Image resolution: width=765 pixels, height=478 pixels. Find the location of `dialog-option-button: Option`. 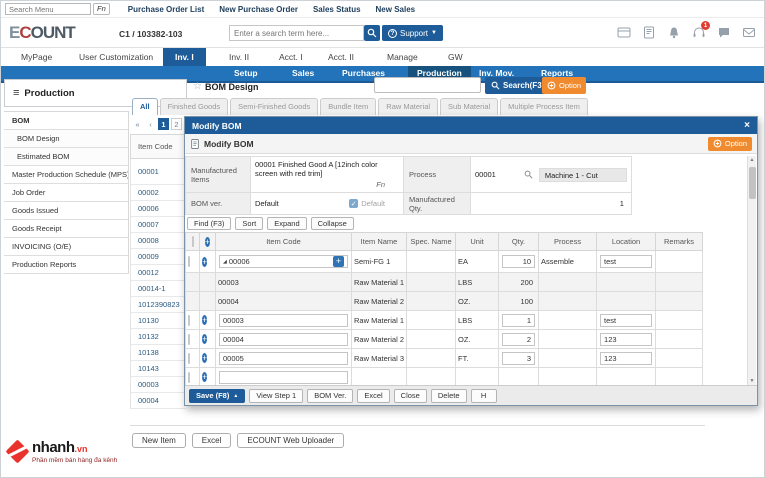

dialog-option-button: Option is located at coordinates (729, 143).